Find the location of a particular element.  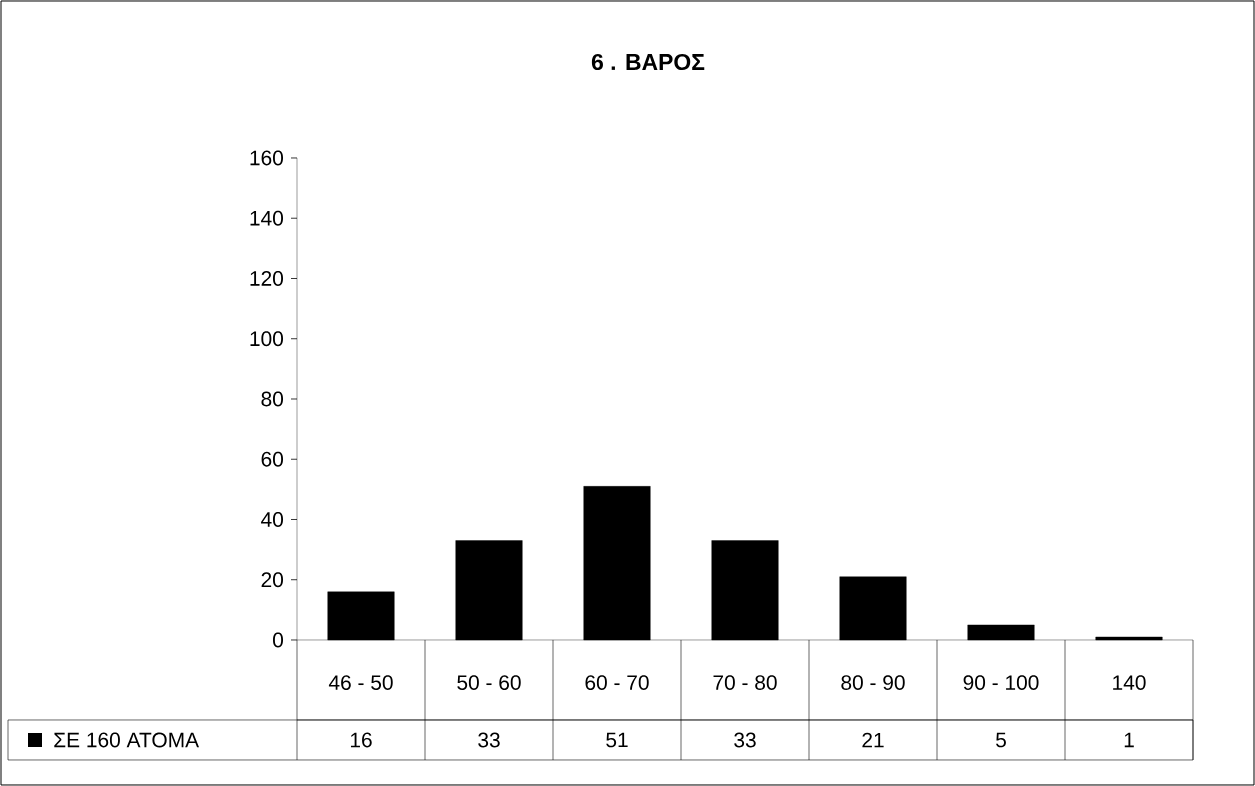

x-tick-label: 50 - 60 is located at coordinates (489, 682).